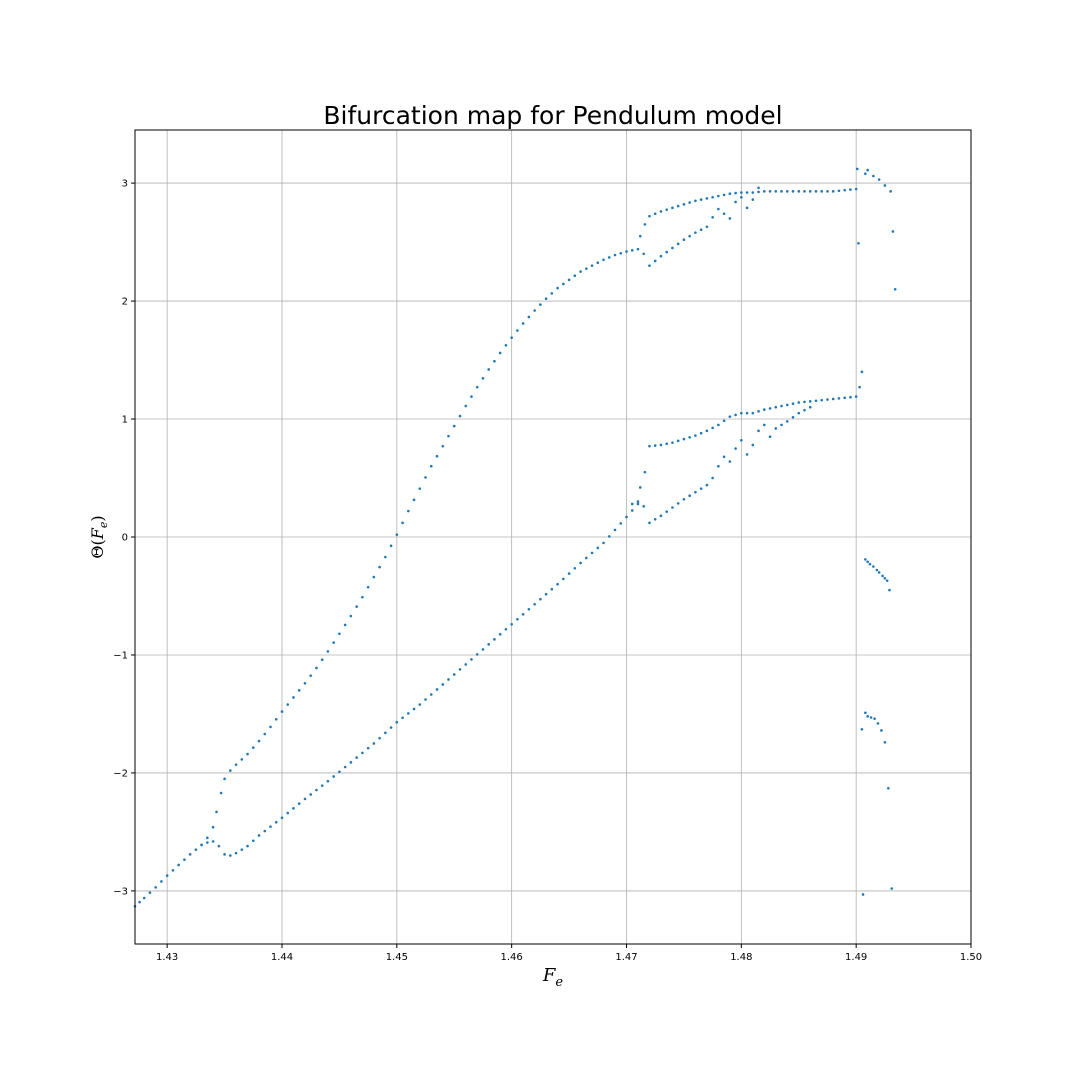 The height and width of the screenshot is (1080, 1080). I want to click on x-tick-label: 1.48, so click(741, 957).